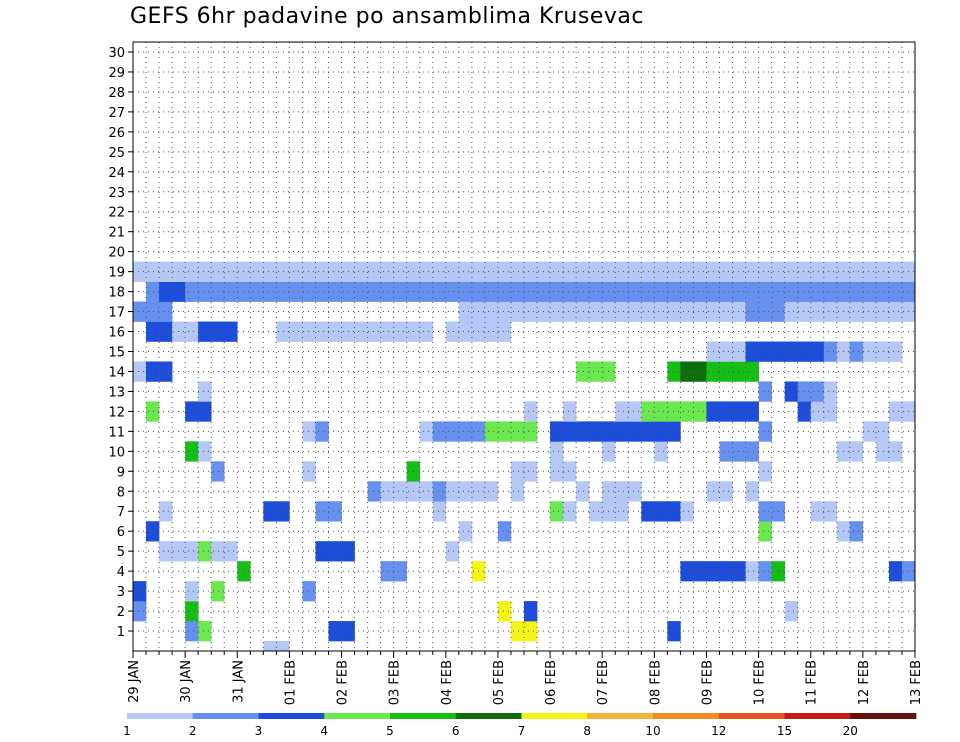 The height and width of the screenshot is (742, 960). Describe the element at coordinates (116, 333) in the screenshot. I see `y-tick-label: 16` at that location.